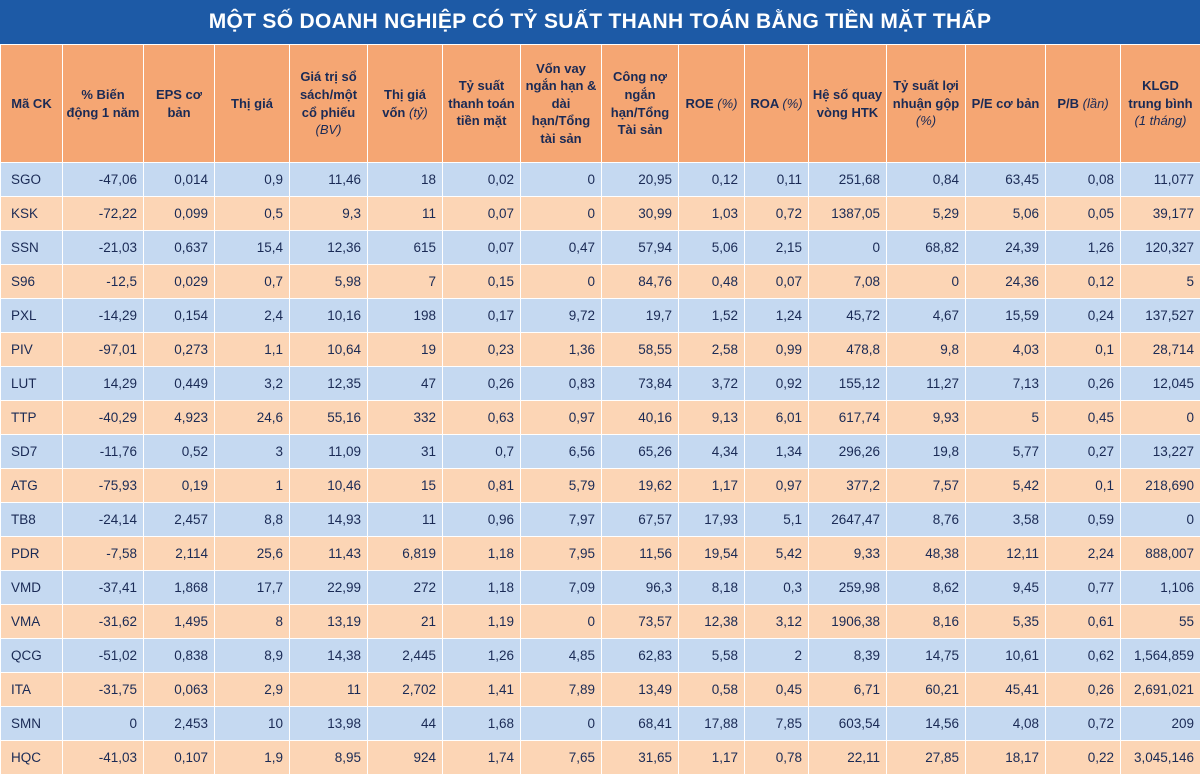 Image resolution: width=1200 pixels, height=775 pixels. I want to click on value-cell: 1,03, so click(712, 214).